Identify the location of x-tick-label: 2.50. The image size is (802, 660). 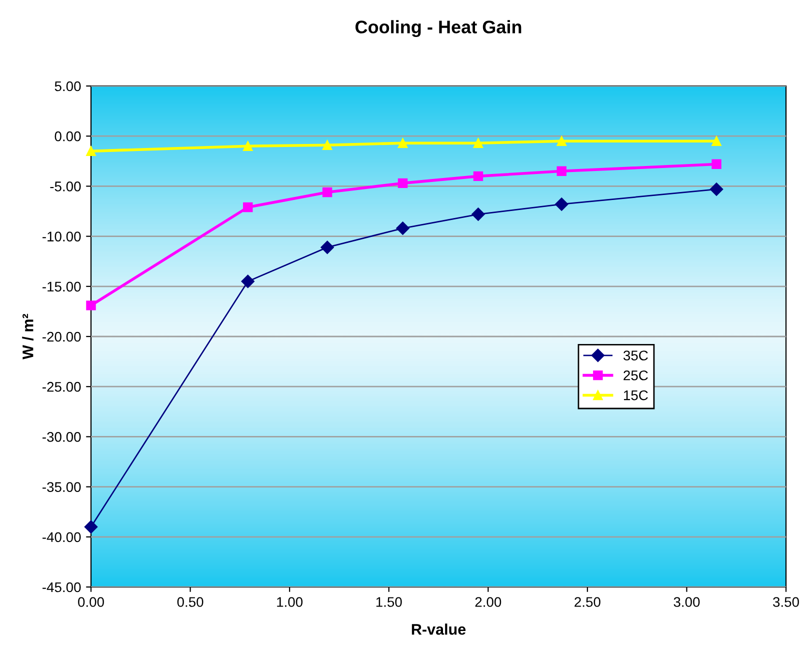
(587, 602).